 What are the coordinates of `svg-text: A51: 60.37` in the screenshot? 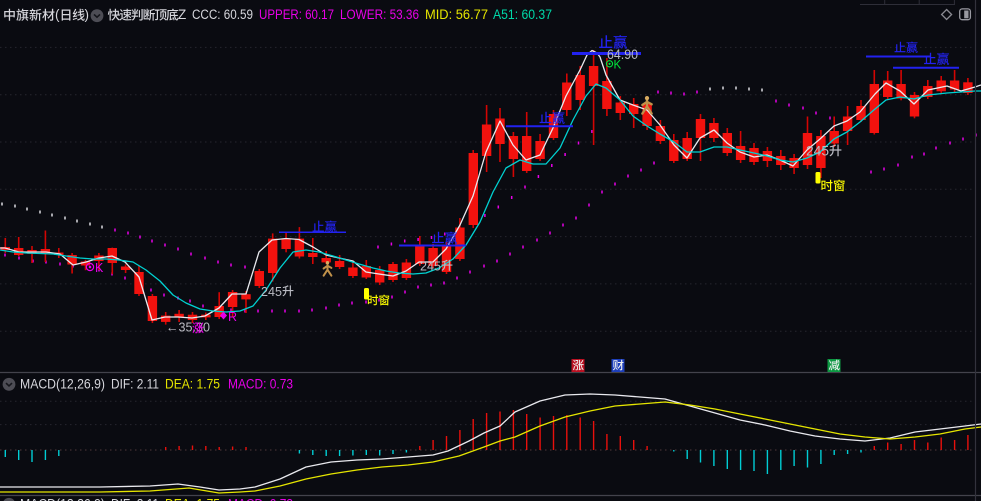 It's located at (522, 14).